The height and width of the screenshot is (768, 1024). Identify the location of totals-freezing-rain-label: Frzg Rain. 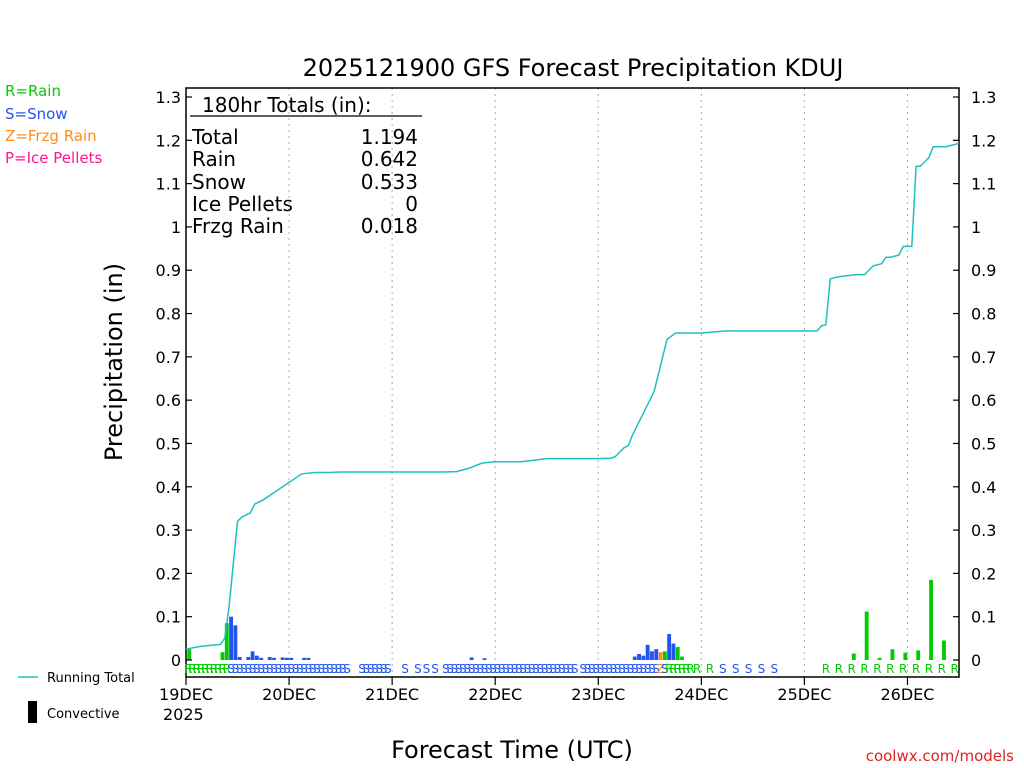
(238, 226).